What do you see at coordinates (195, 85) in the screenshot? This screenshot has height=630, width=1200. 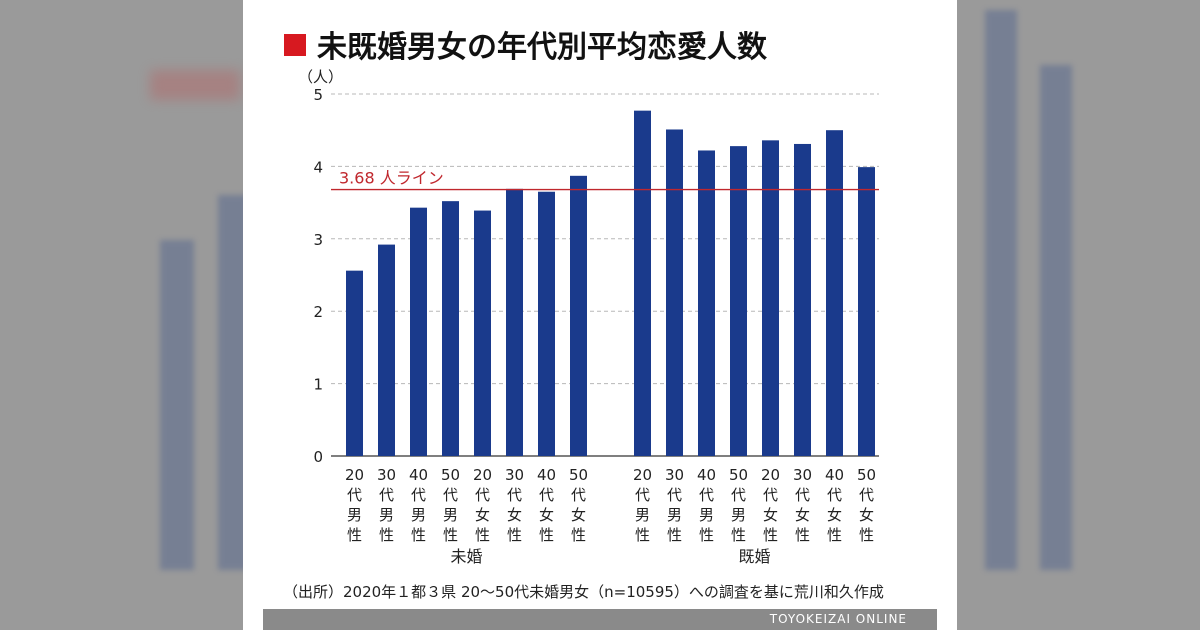 I see `background-ghost-label` at bounding box center [195, 85].